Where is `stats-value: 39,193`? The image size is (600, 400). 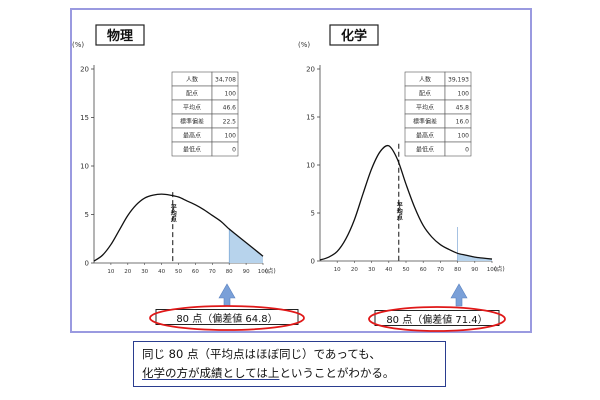 stats-value: 39,193 is located at coordinates (458, 80).